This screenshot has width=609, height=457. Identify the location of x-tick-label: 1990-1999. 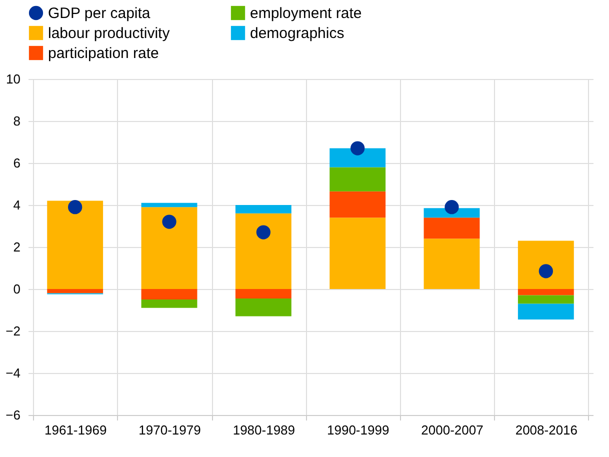
(358, 430).